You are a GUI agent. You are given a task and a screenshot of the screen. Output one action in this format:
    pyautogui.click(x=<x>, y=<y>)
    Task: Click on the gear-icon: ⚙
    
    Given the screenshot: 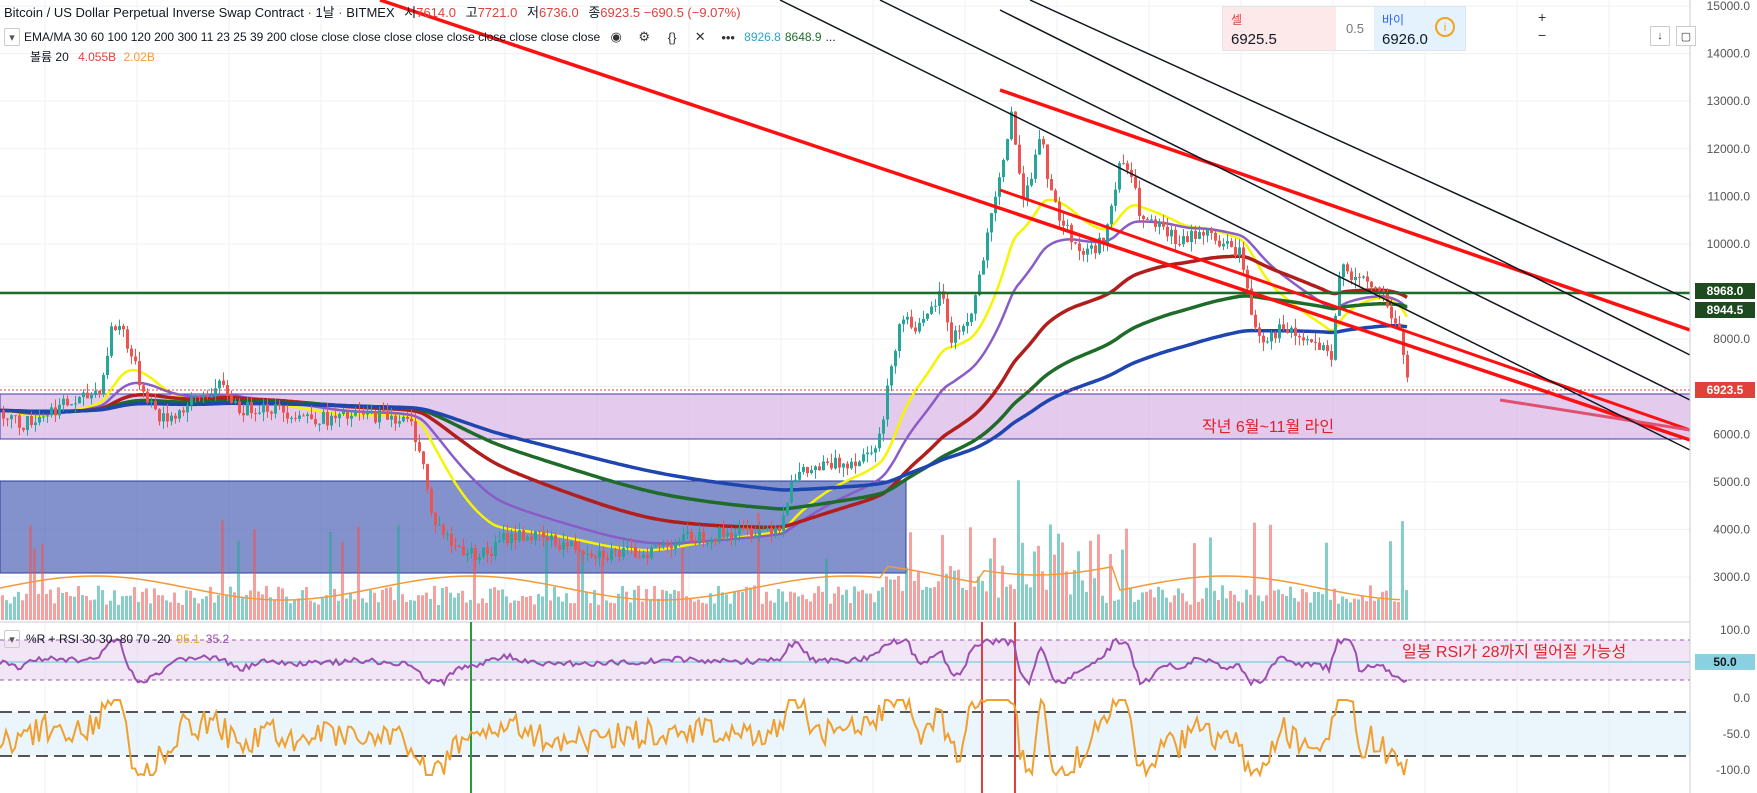 What is the action you would take?
    pyautogui.click(x=644, y=36)
    